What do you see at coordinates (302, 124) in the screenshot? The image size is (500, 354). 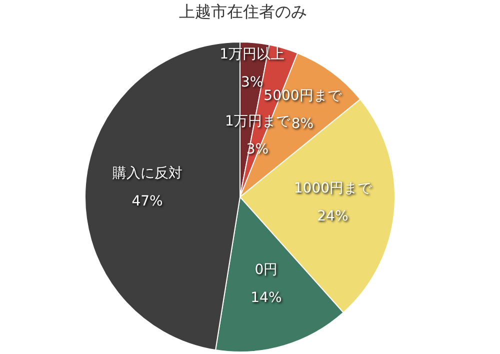 I see `data-label: 8%` at bounding box center [302, 124].